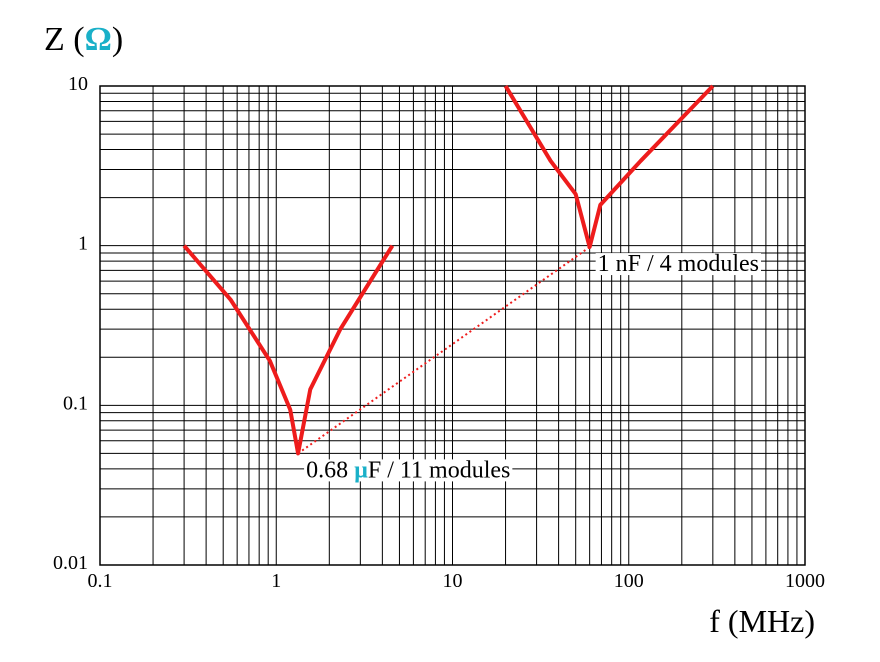  I want to click on x-tick-label: 1000, so click(805, 581).